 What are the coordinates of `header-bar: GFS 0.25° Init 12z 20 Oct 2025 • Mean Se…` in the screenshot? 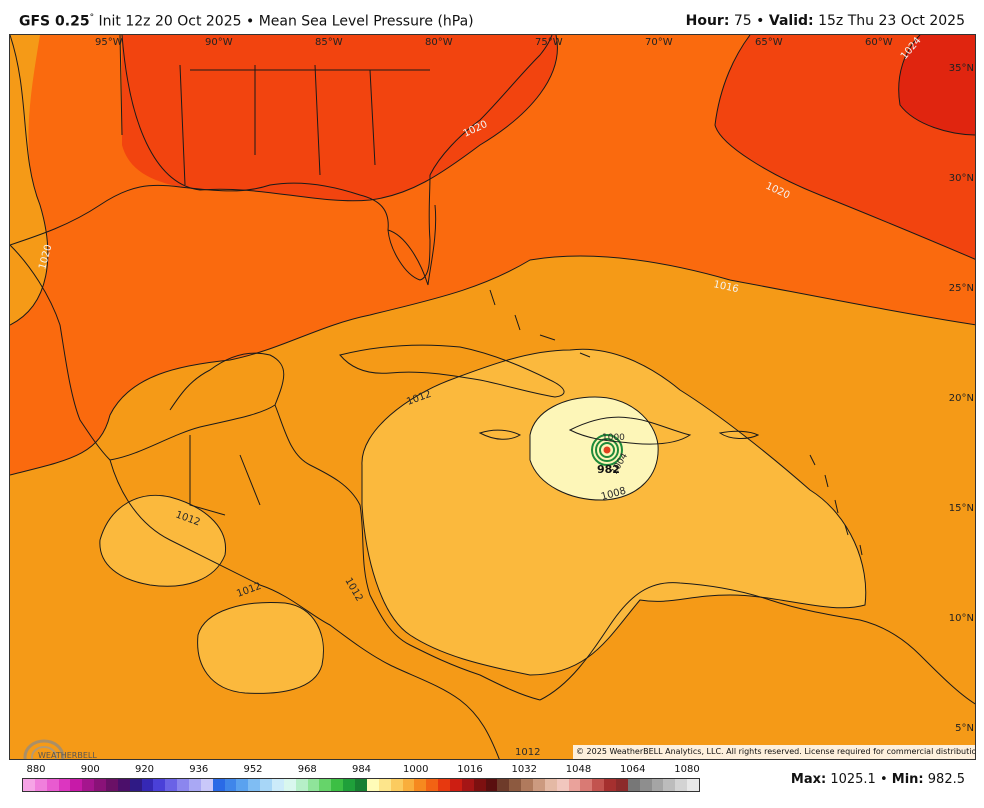 It's located at (492, 17).